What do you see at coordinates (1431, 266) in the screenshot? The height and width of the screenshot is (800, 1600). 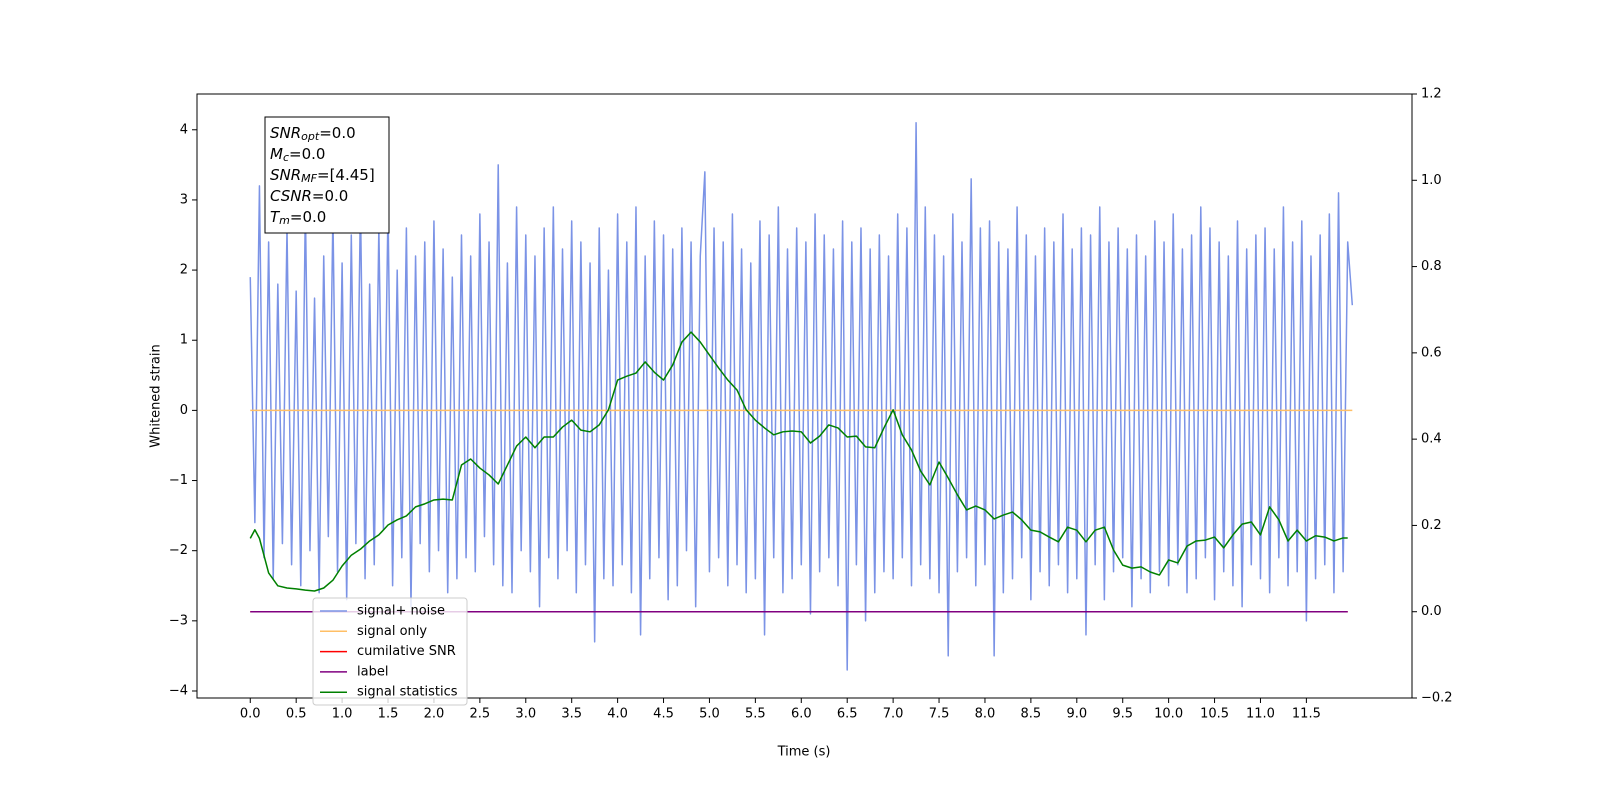 I see `y2-tick-label: 0.8` at bounding box center [1431, 266].